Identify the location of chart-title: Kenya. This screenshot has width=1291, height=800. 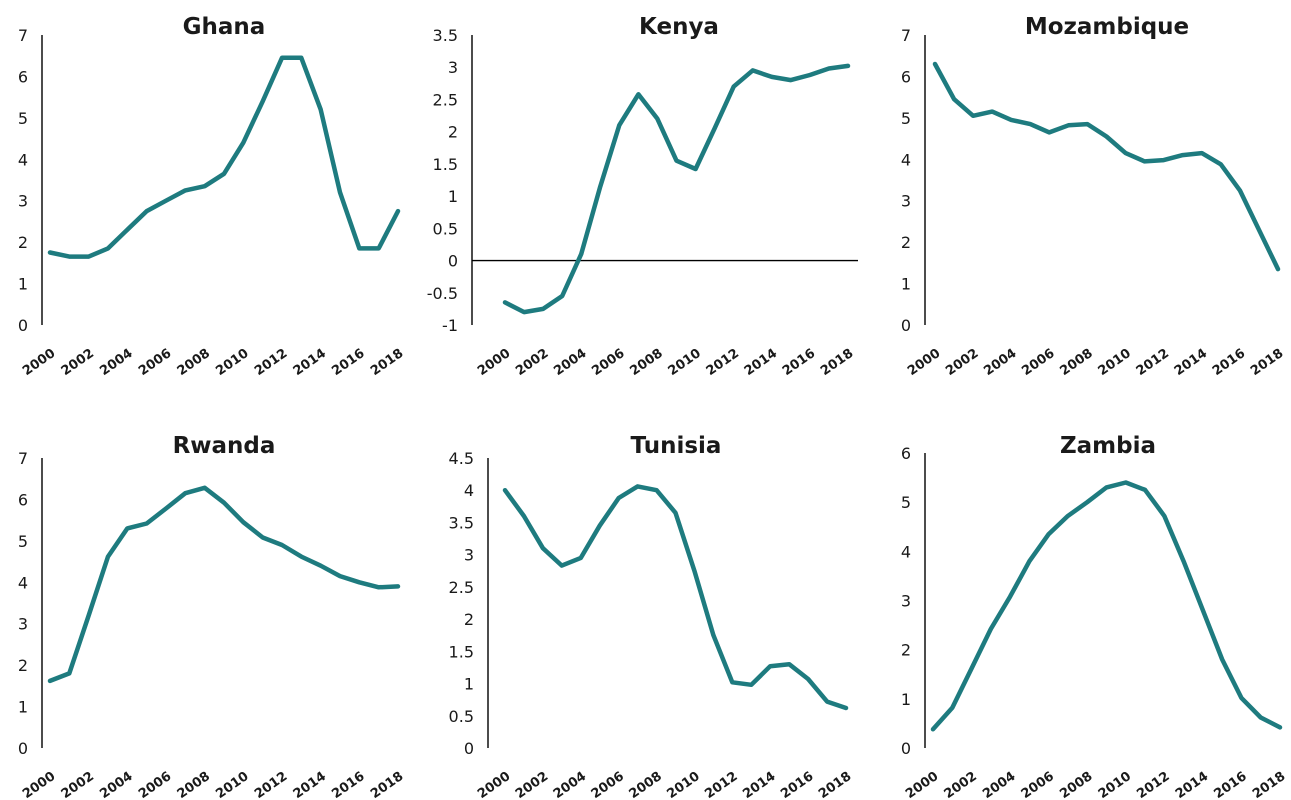
(679, 27).